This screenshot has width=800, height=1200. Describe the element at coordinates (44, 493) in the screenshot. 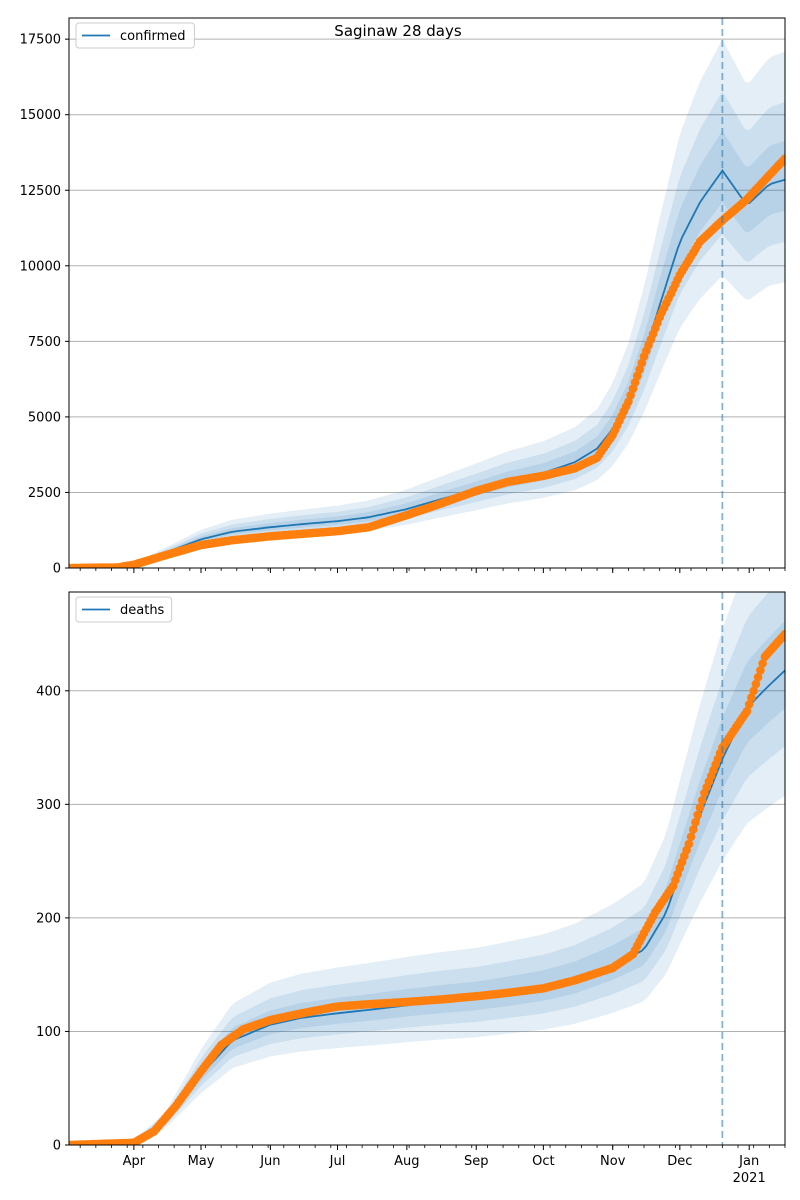

I see `y-tick-label: 2500` at that location.